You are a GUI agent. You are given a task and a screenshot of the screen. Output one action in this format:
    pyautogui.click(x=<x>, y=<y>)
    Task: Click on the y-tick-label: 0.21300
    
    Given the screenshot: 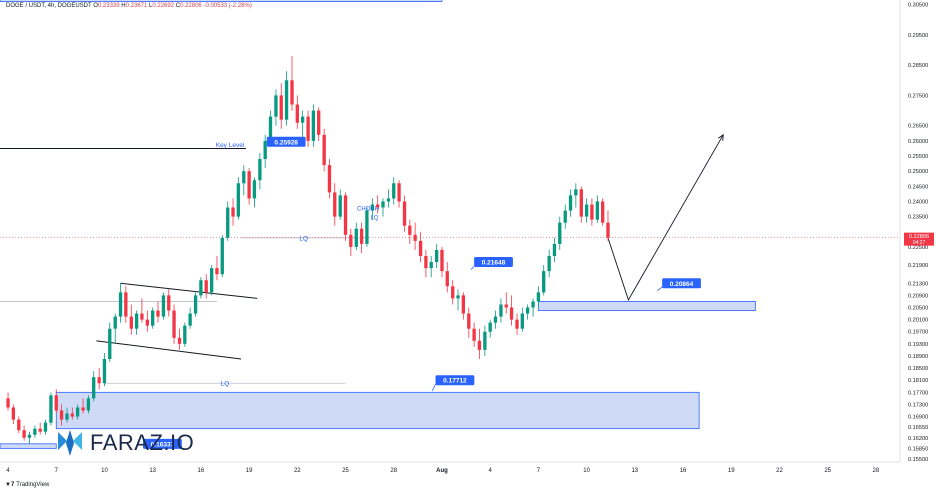 What is the action you would take?
    pyautogui.click(x=918, y=284)
    